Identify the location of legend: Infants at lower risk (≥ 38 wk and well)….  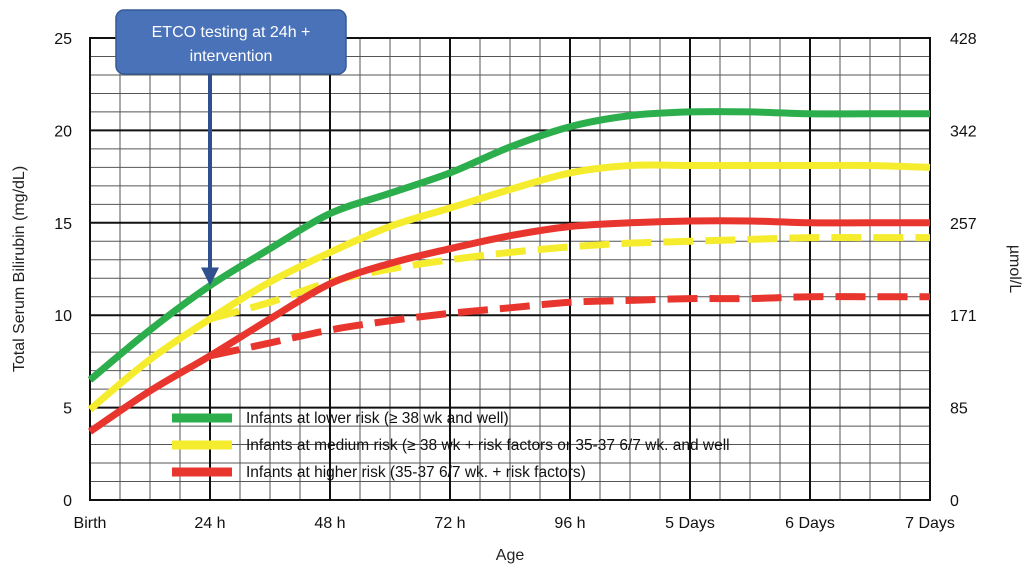
(451, 445).